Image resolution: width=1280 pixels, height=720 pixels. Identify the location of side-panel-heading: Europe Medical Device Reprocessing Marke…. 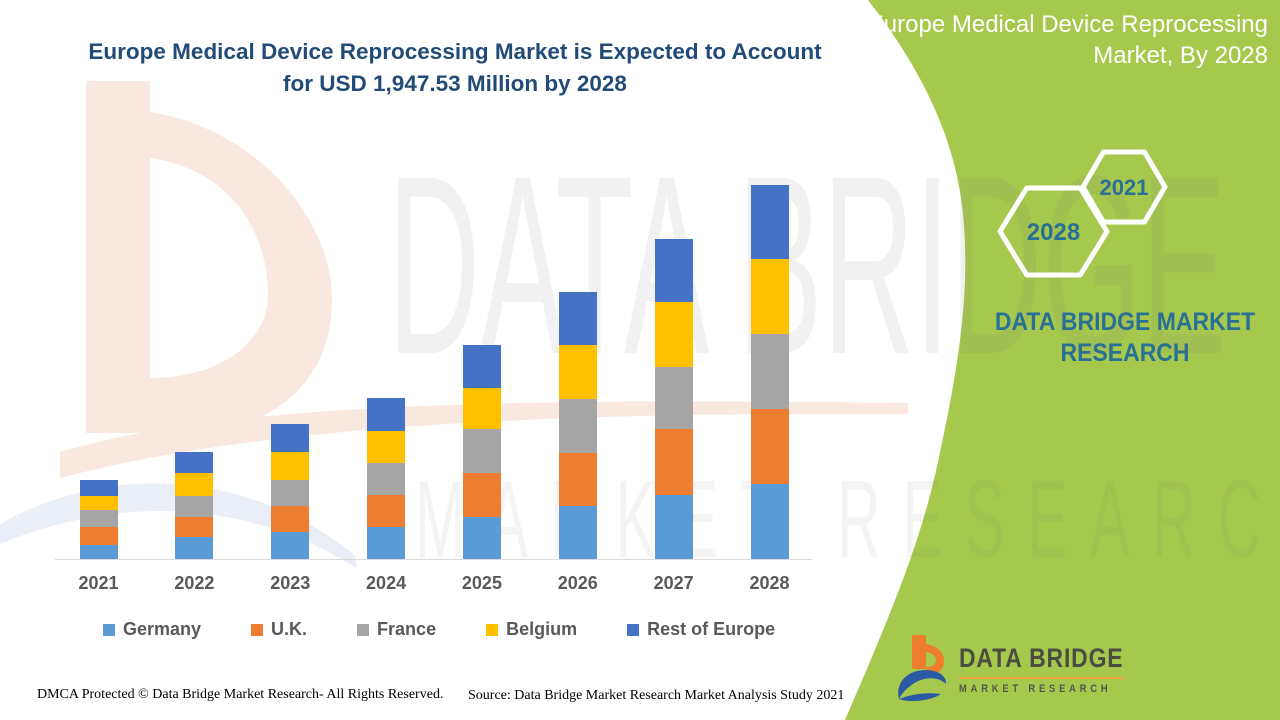
(1068, 40).